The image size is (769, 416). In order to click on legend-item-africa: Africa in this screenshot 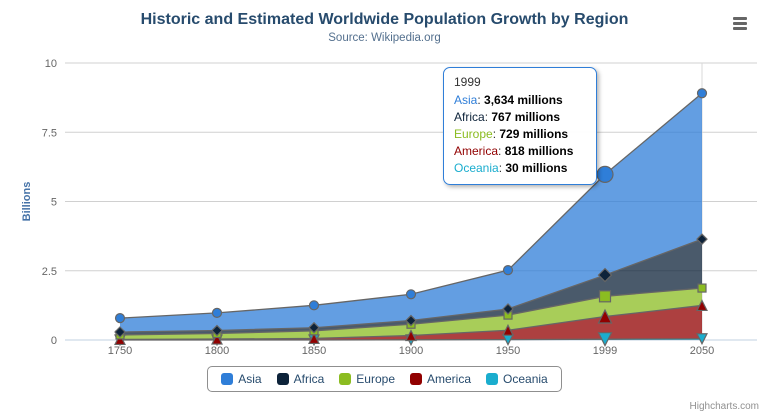, I will do `click(300, 379)`.